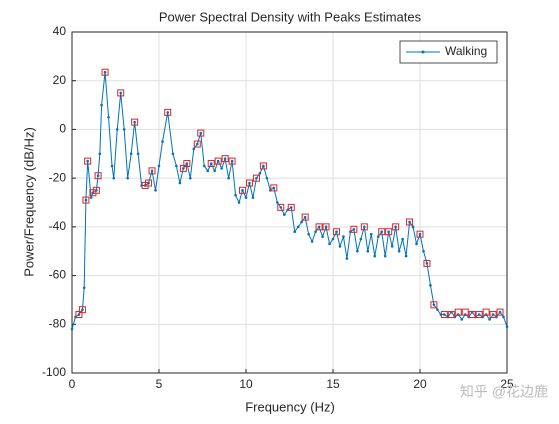 The image size is (559, 424). What do you see at coordinates (333, 384) in the screenshot?
I see `x-tick-label: 15` at bounding box center [333, 384].